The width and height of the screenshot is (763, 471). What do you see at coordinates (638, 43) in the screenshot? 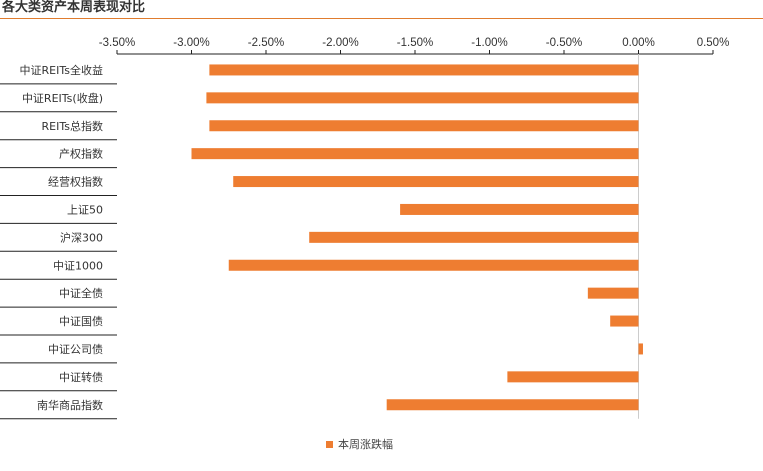
I see `x-tick-label: 0.00%` at bounding box center [638, 43].